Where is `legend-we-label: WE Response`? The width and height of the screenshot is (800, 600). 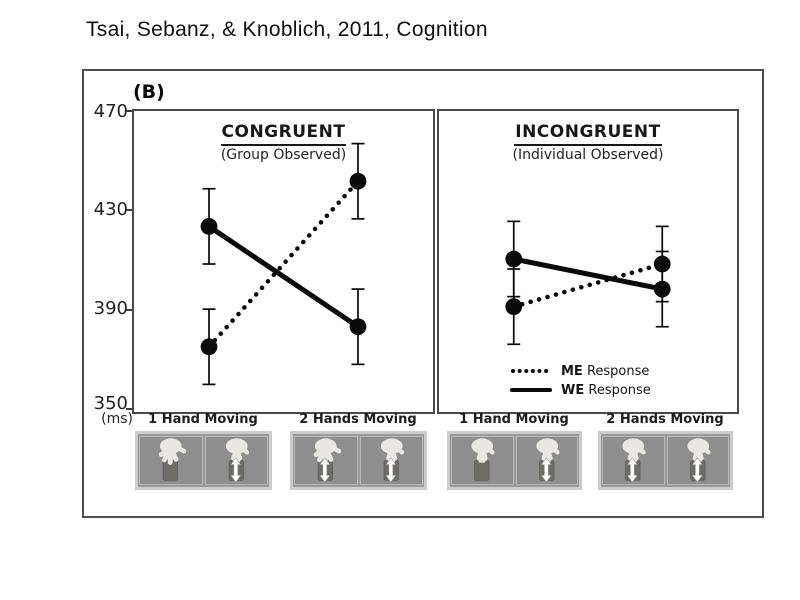 legend-we-label: WE Response is located at coordinates (606, 390).